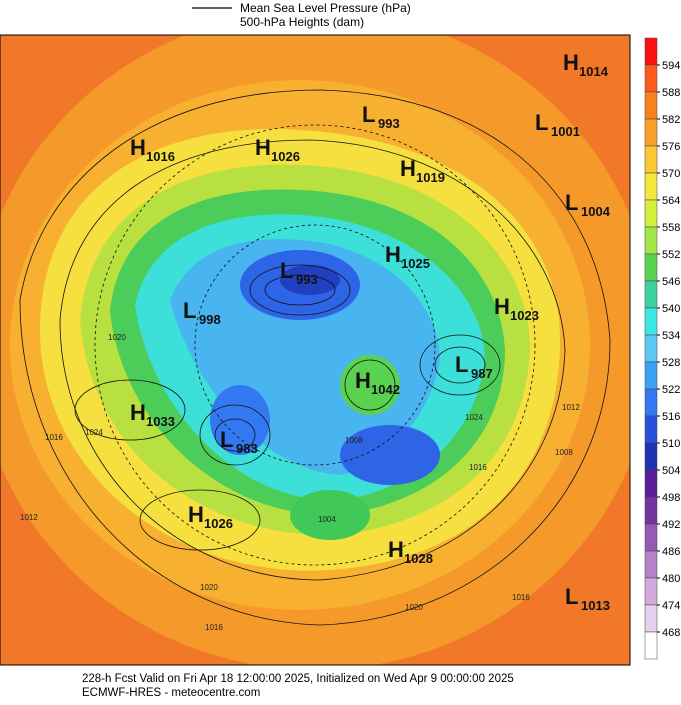 This screenshot has width=681, height=705. Describe the element at coordinates (325, 8) in the screenshot. I see `legend-item: Mean Sea Level Pressure (hPa)` at that location.